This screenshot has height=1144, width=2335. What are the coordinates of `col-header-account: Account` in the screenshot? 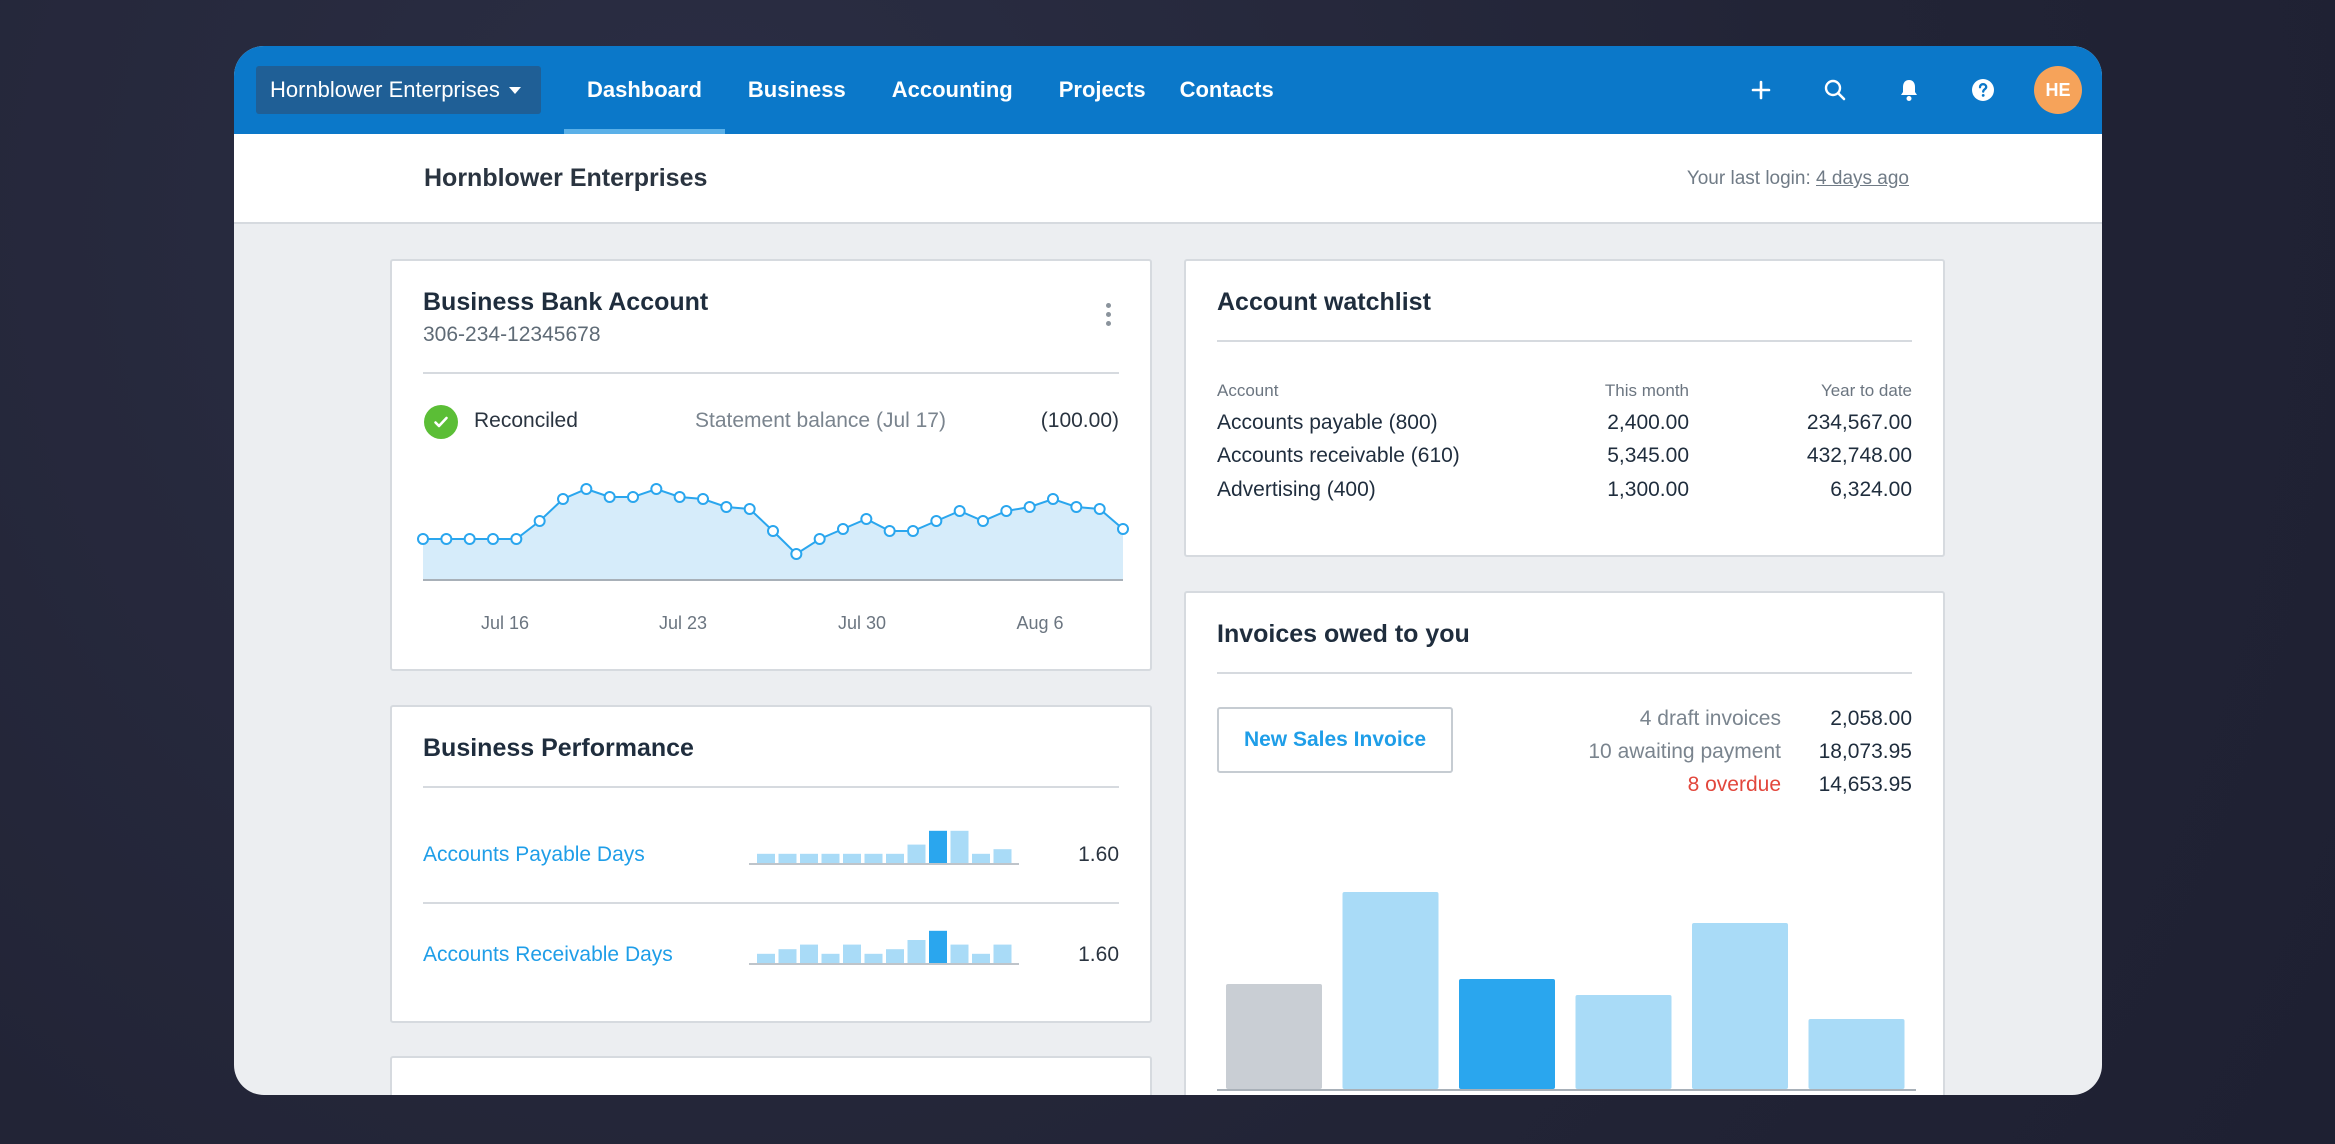 It's located at (1248, 390).